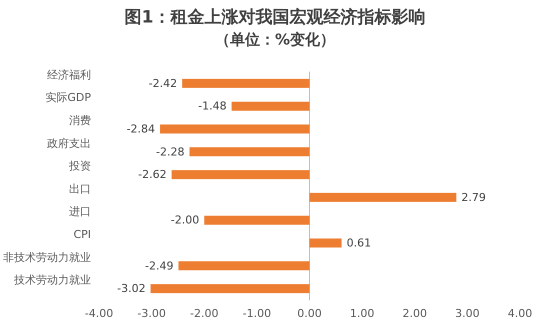 This screenshot has height=328, width=550. I want to click on data-label: -2.42, so click(163, 83).